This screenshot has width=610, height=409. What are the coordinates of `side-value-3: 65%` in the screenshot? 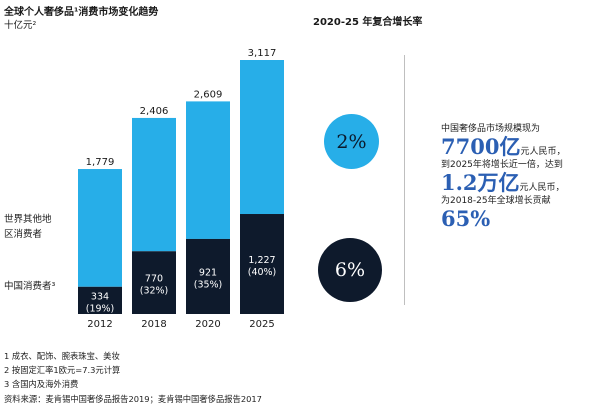 It's located at (466, 218).